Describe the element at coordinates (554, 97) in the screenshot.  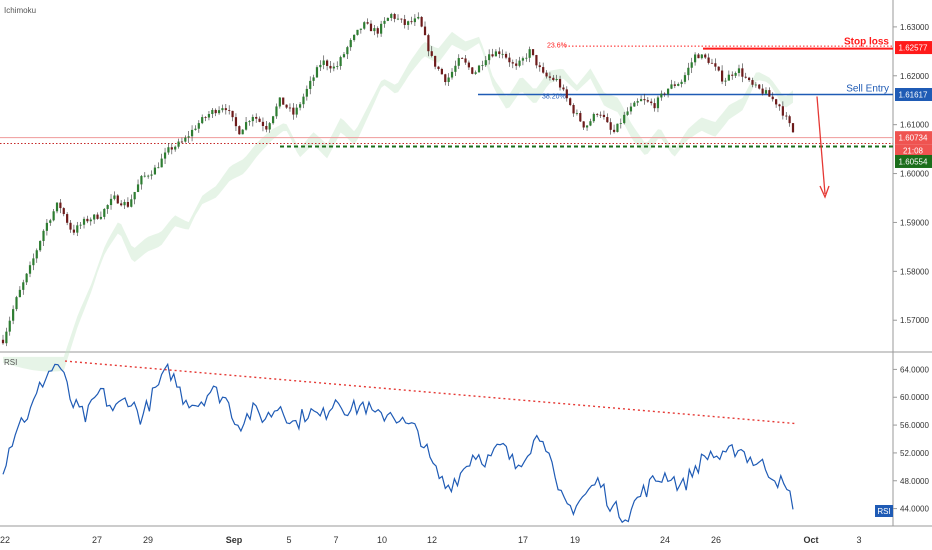
I see `fib-38-label: 38.20%` at that location.